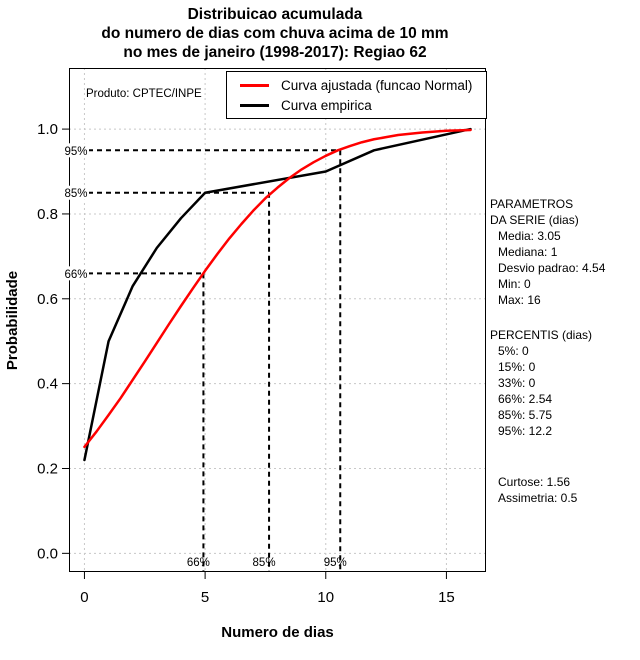 The height and width of the screenshot is (660, 640). I want to click on fitted-line-swatch, so click(254, 85).